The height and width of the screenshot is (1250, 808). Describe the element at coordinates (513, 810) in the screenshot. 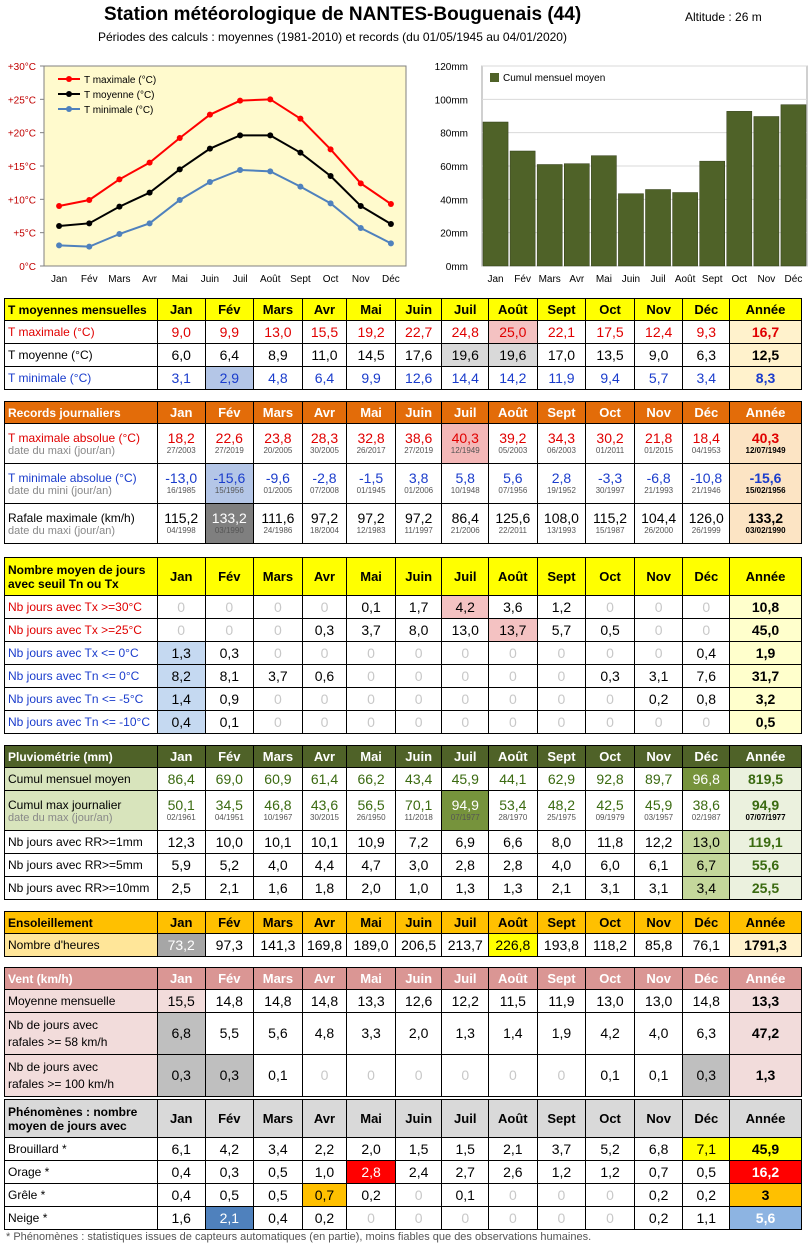

I see `value-cell: 53,4 28/1970` at that location.